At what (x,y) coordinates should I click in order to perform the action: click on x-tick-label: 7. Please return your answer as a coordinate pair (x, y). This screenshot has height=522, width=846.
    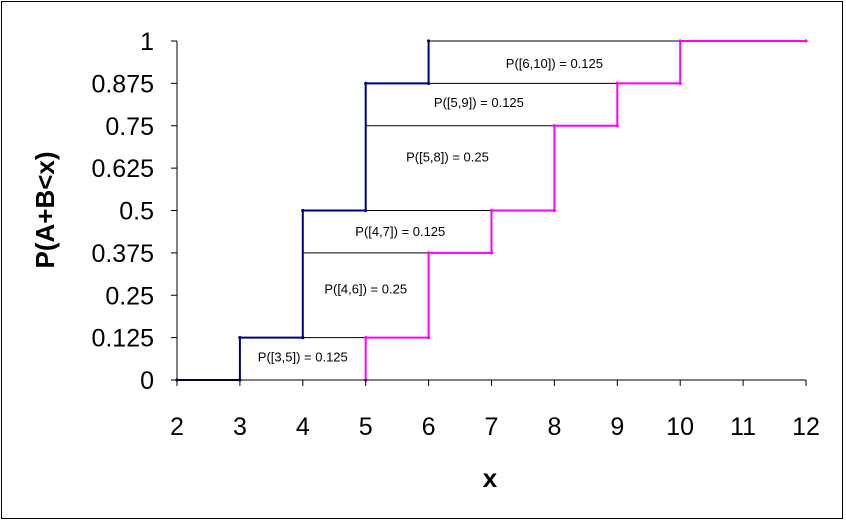
    Looking at the image, I should click on (492, 427).